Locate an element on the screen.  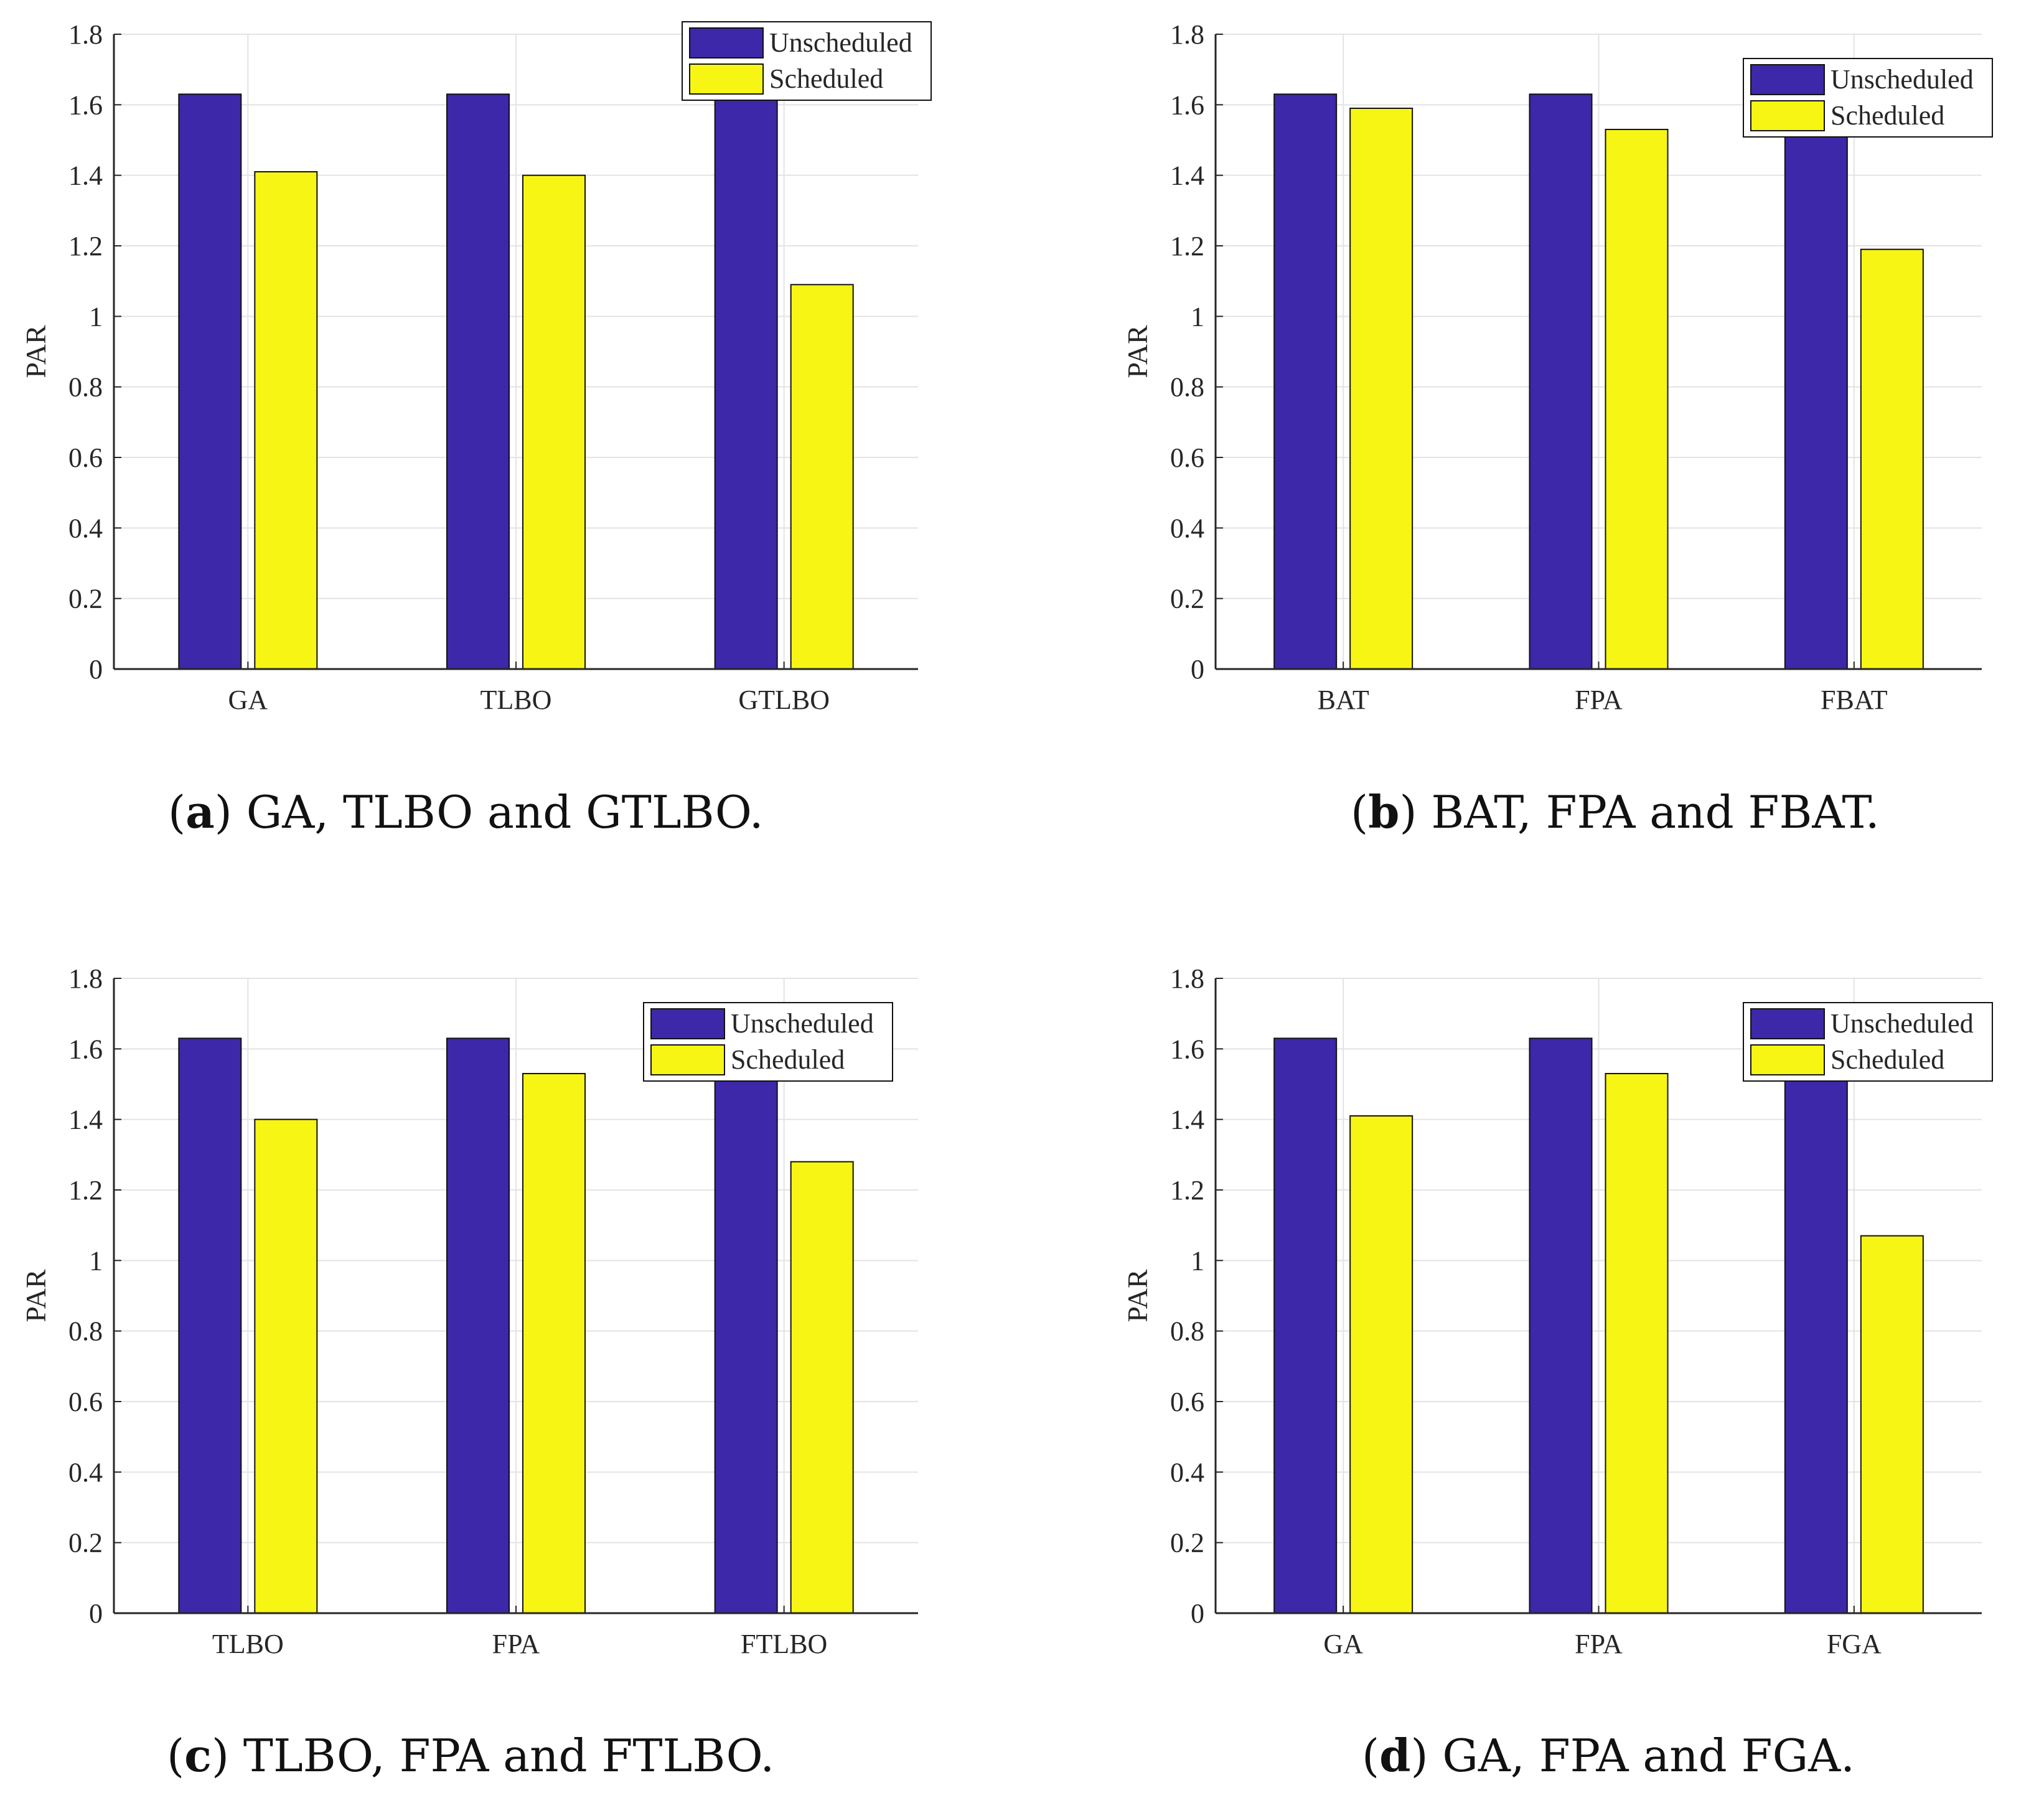
caption-text: BAT, FPA and FBAT. is located at coordinates (1648, 812).